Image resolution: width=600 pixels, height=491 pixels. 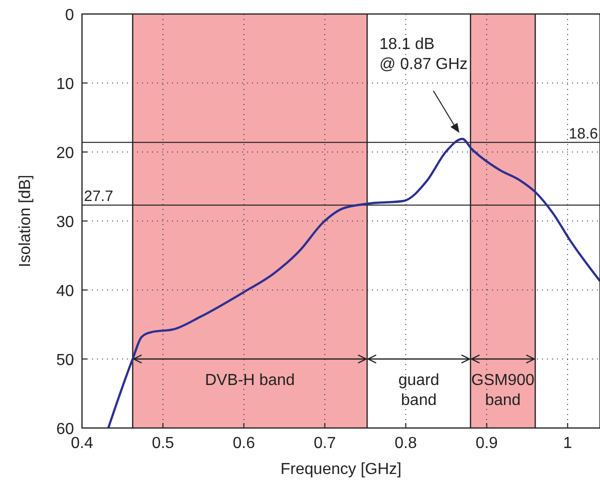 What do you see at coordinates (99, 197) in the screenshot?
I see `ref-line-label: 27.7` at bounding box center [99, 197].